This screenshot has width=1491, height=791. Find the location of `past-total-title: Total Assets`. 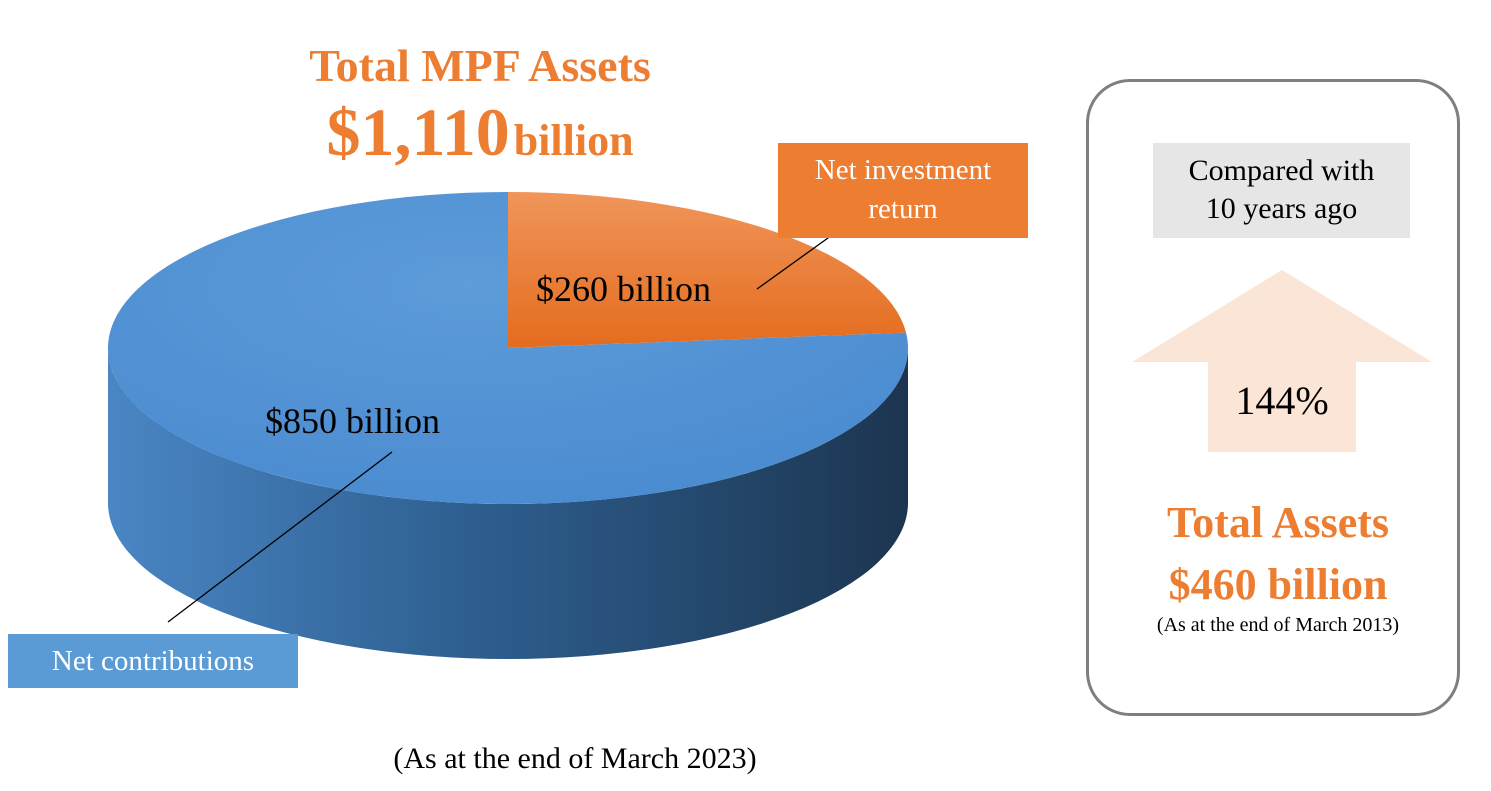

past-total-title: Total Assets is located at coordinates (1278, 522).